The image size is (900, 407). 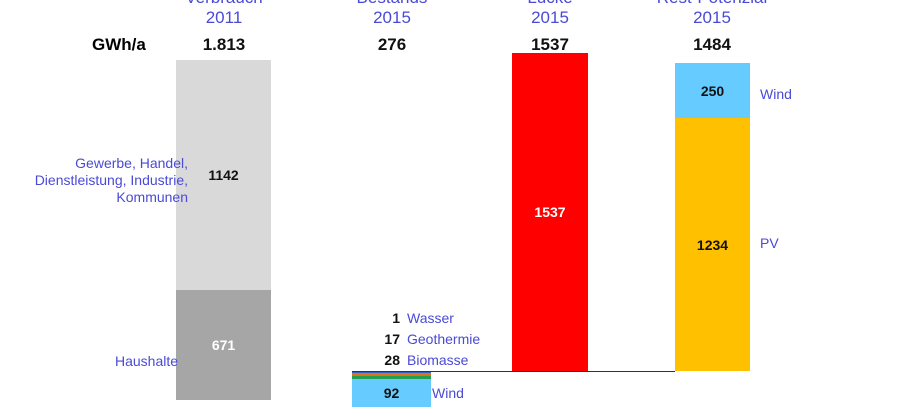 What do you see at coordinates (391, 393) in the screenshot?
I see `bar-wind-bestand: 92` at bounding box center [391, 393].